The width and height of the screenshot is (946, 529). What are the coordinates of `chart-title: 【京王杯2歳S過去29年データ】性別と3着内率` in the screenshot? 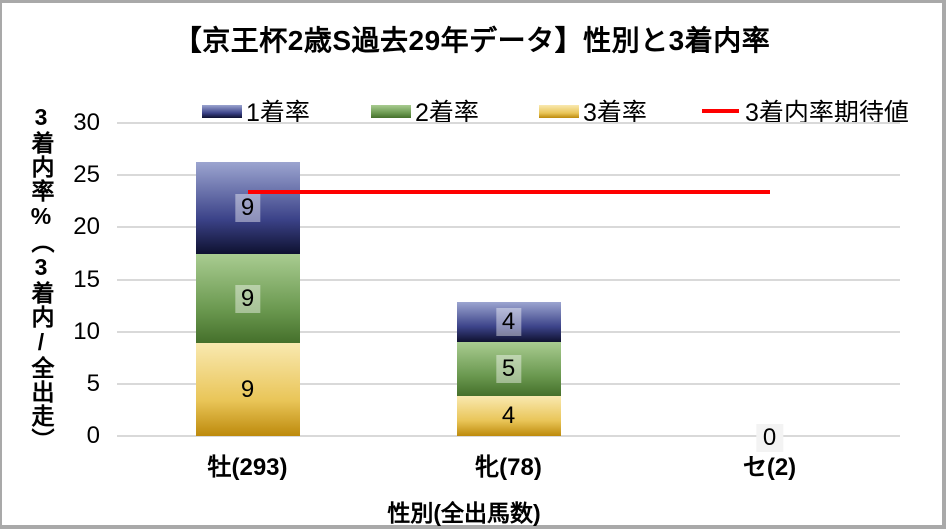 It's located at (472, 40).